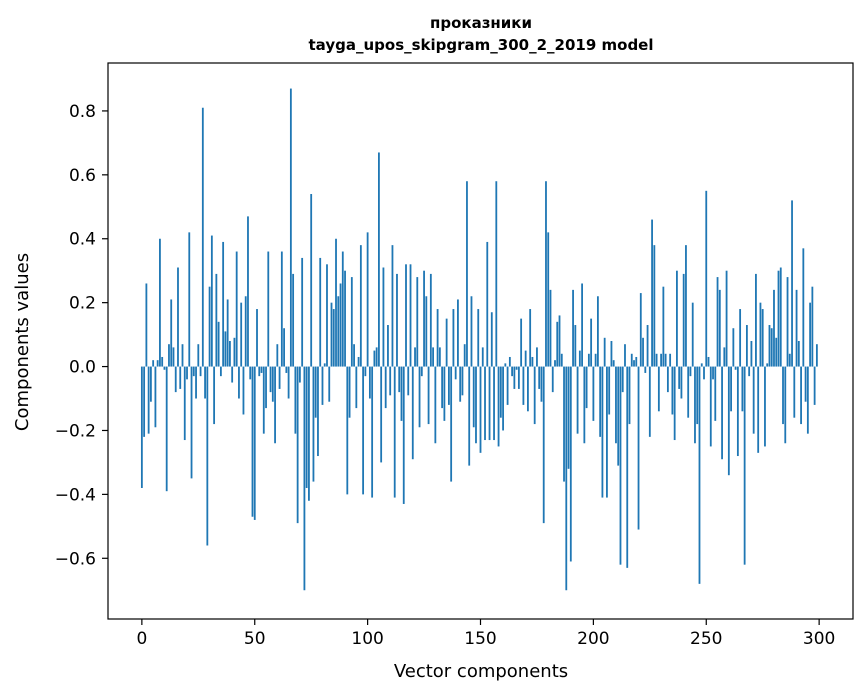  What do you see at coordinates (82, 112) in the screenshot?
I see `y-tick-label-7: 0.8` at bounding box center [82, 112].